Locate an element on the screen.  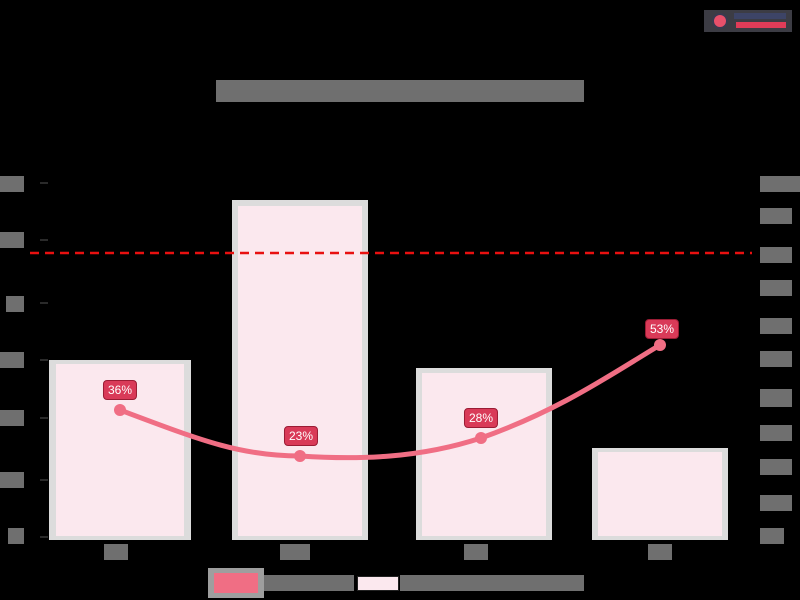
logo-text-top is located at coordinates (760, 16).